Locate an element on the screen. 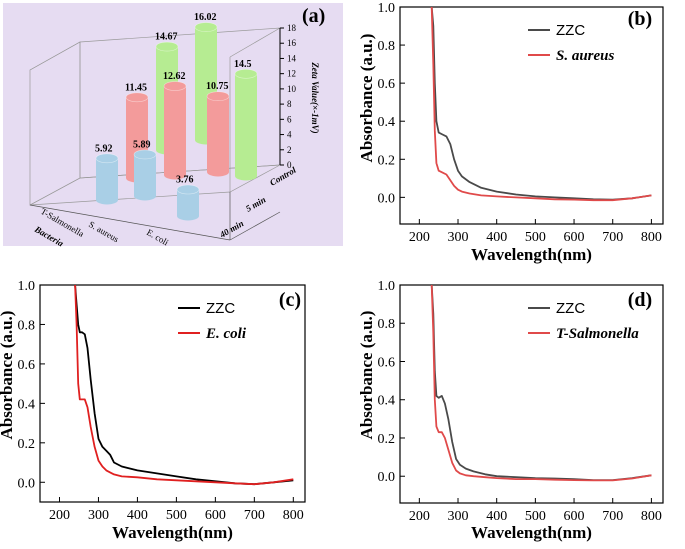 The width and height of the screenshot is (685, 549). panel-a-z-tick-label: 2 is located at coordinates (289, 150).